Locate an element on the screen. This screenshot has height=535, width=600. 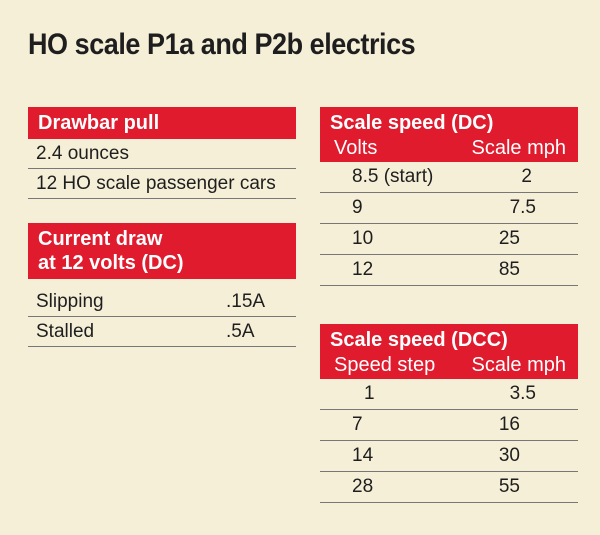
column-header-speed-step: Speed step is located at coordinates (385, 365).